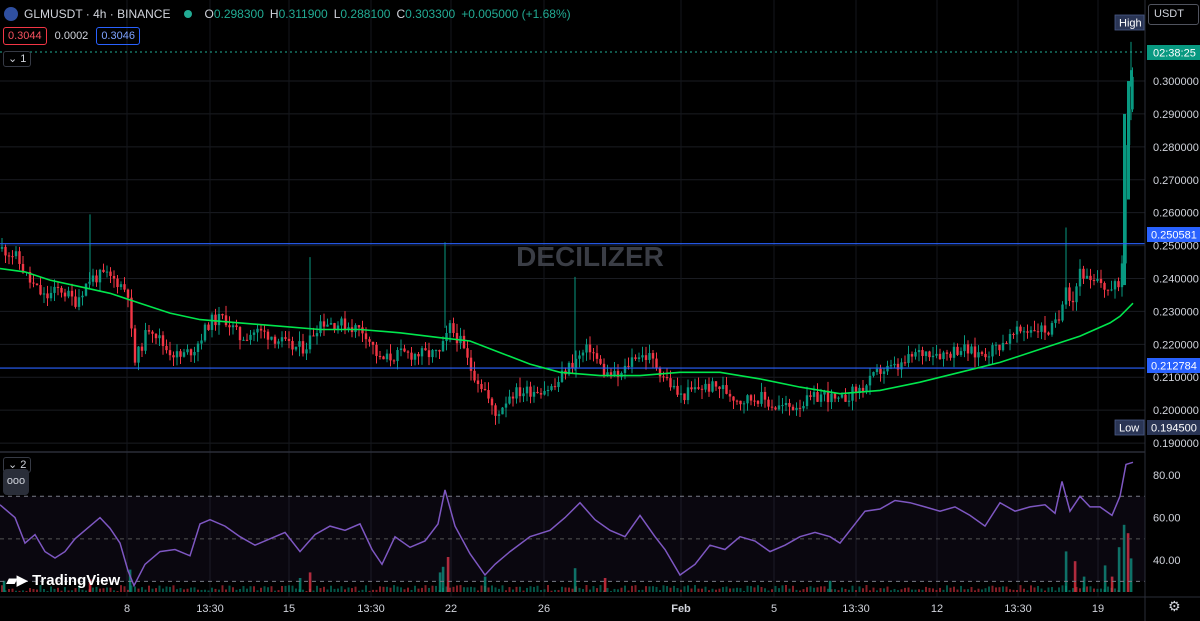  I want to click on time-axis: 8 13:30 15 13:30 22 26 Feb 5 13:30 12 13:30 19, so click(614, 609).